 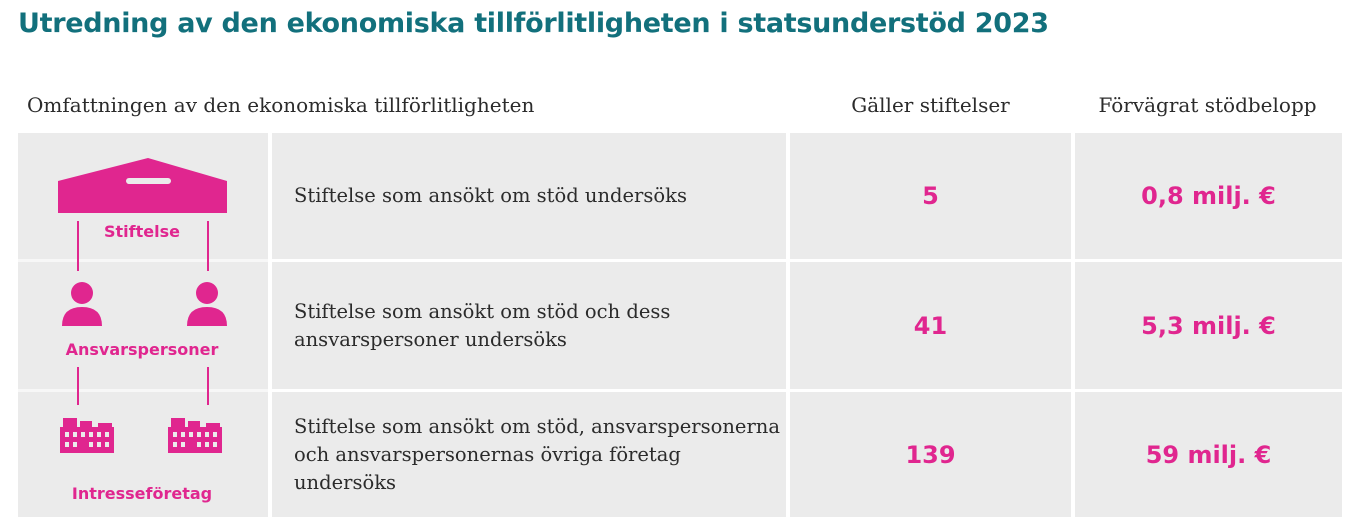 I want to click on row-count: 139, so click(x=930, y=454).